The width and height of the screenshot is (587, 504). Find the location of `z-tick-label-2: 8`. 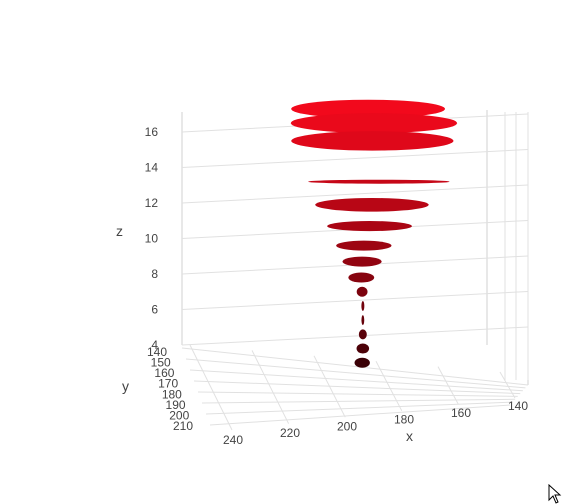

z-tick-label-2: 8 is located at coordinates (154, 274).